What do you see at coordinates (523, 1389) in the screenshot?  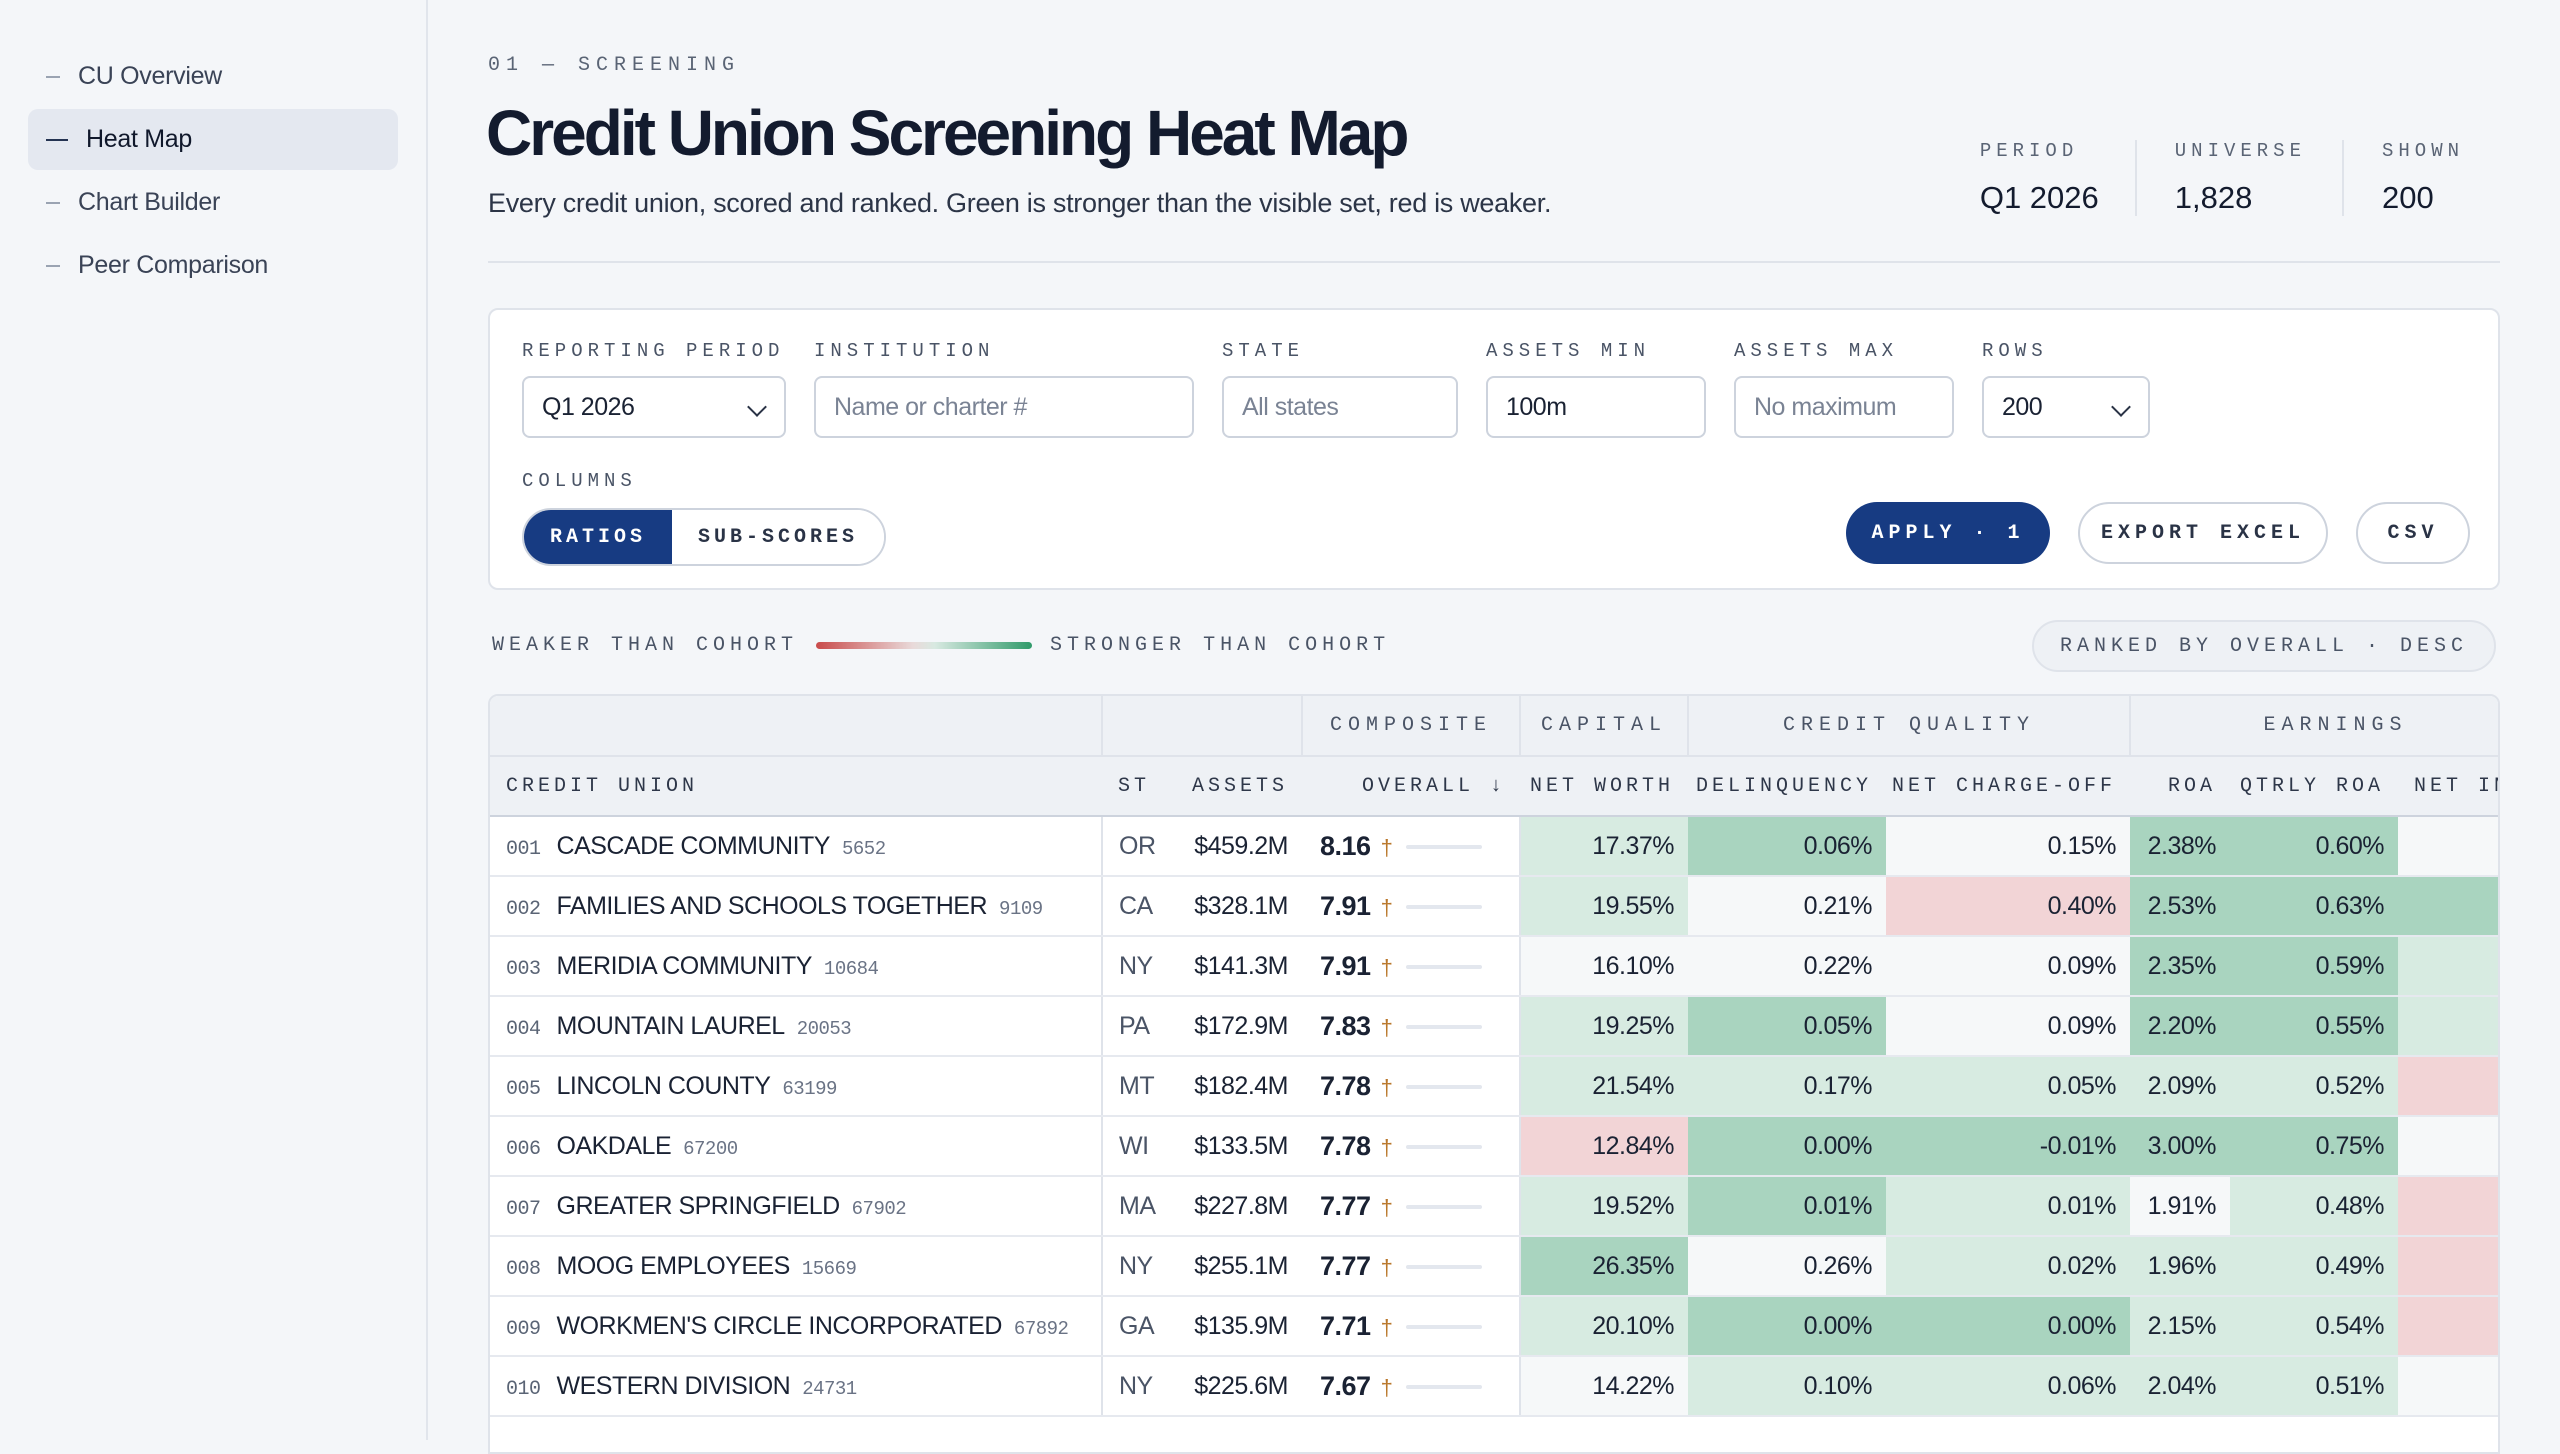 I see `rank: 010` at bounding box center [523, 1389].